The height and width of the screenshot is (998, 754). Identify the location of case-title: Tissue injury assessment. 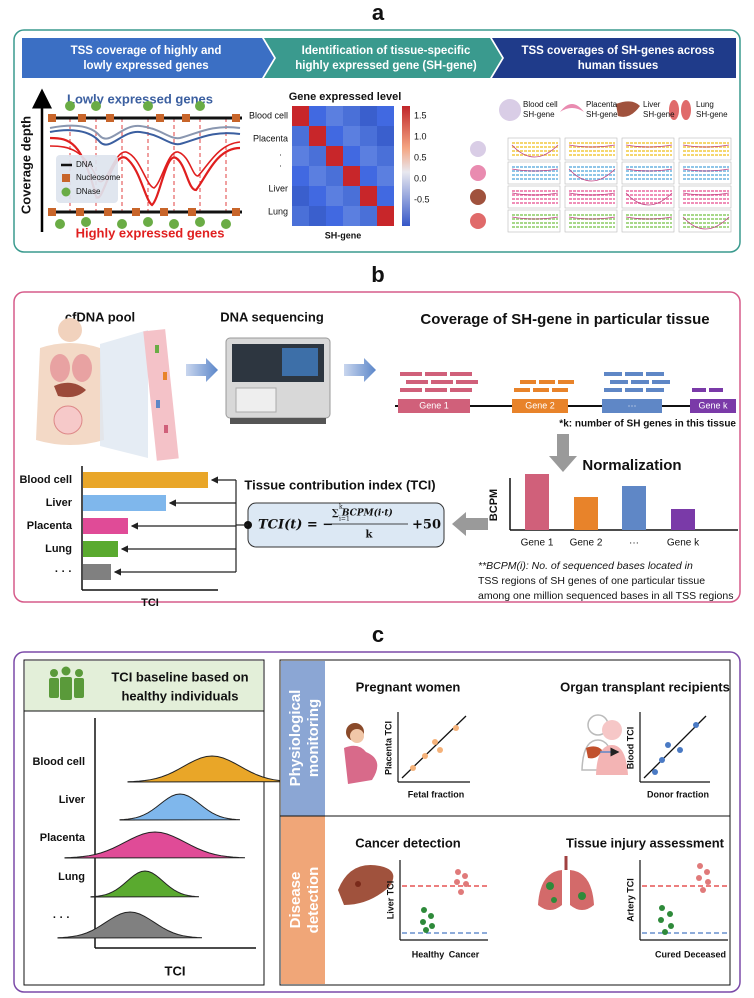
(645, 842).